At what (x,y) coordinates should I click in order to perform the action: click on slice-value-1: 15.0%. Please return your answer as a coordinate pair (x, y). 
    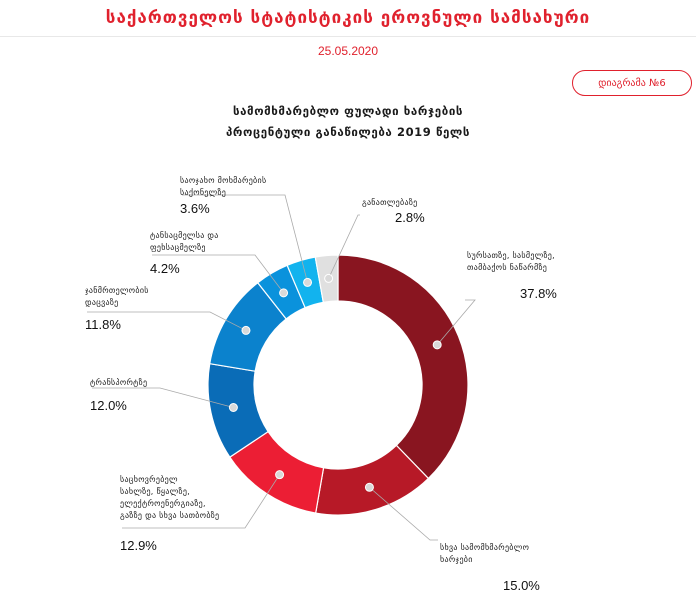
    Looking at the image, I should click on (521, 585).